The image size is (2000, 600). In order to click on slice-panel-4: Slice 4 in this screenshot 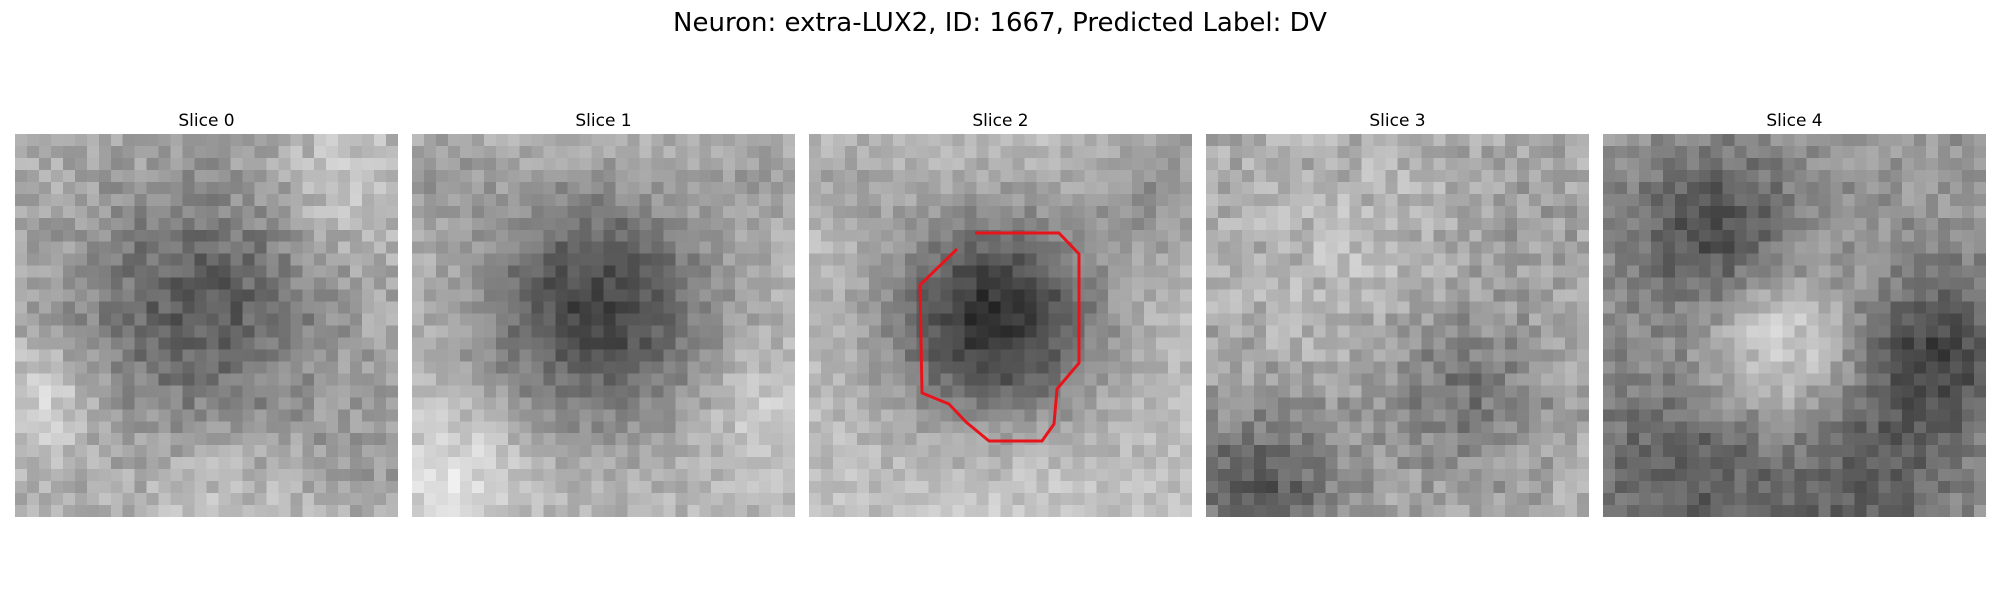, I will do `click(1794, 313)`.